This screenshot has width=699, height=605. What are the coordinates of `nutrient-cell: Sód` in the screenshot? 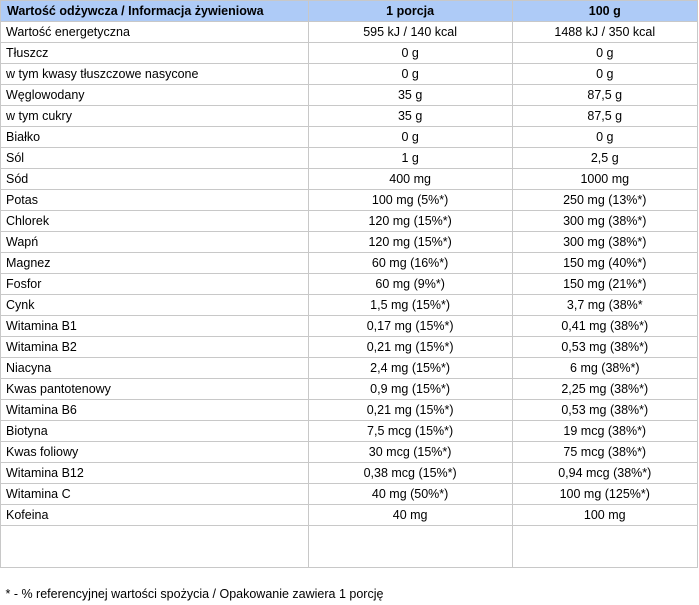 It's located at (155, 179).